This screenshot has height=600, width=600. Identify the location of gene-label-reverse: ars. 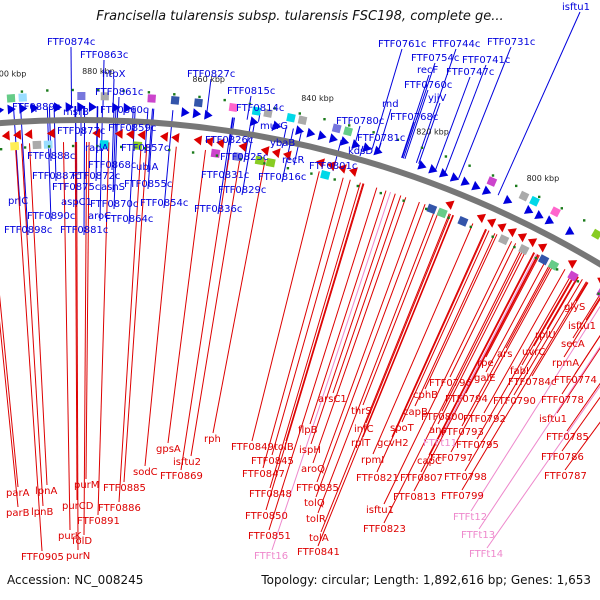
(504, 354).